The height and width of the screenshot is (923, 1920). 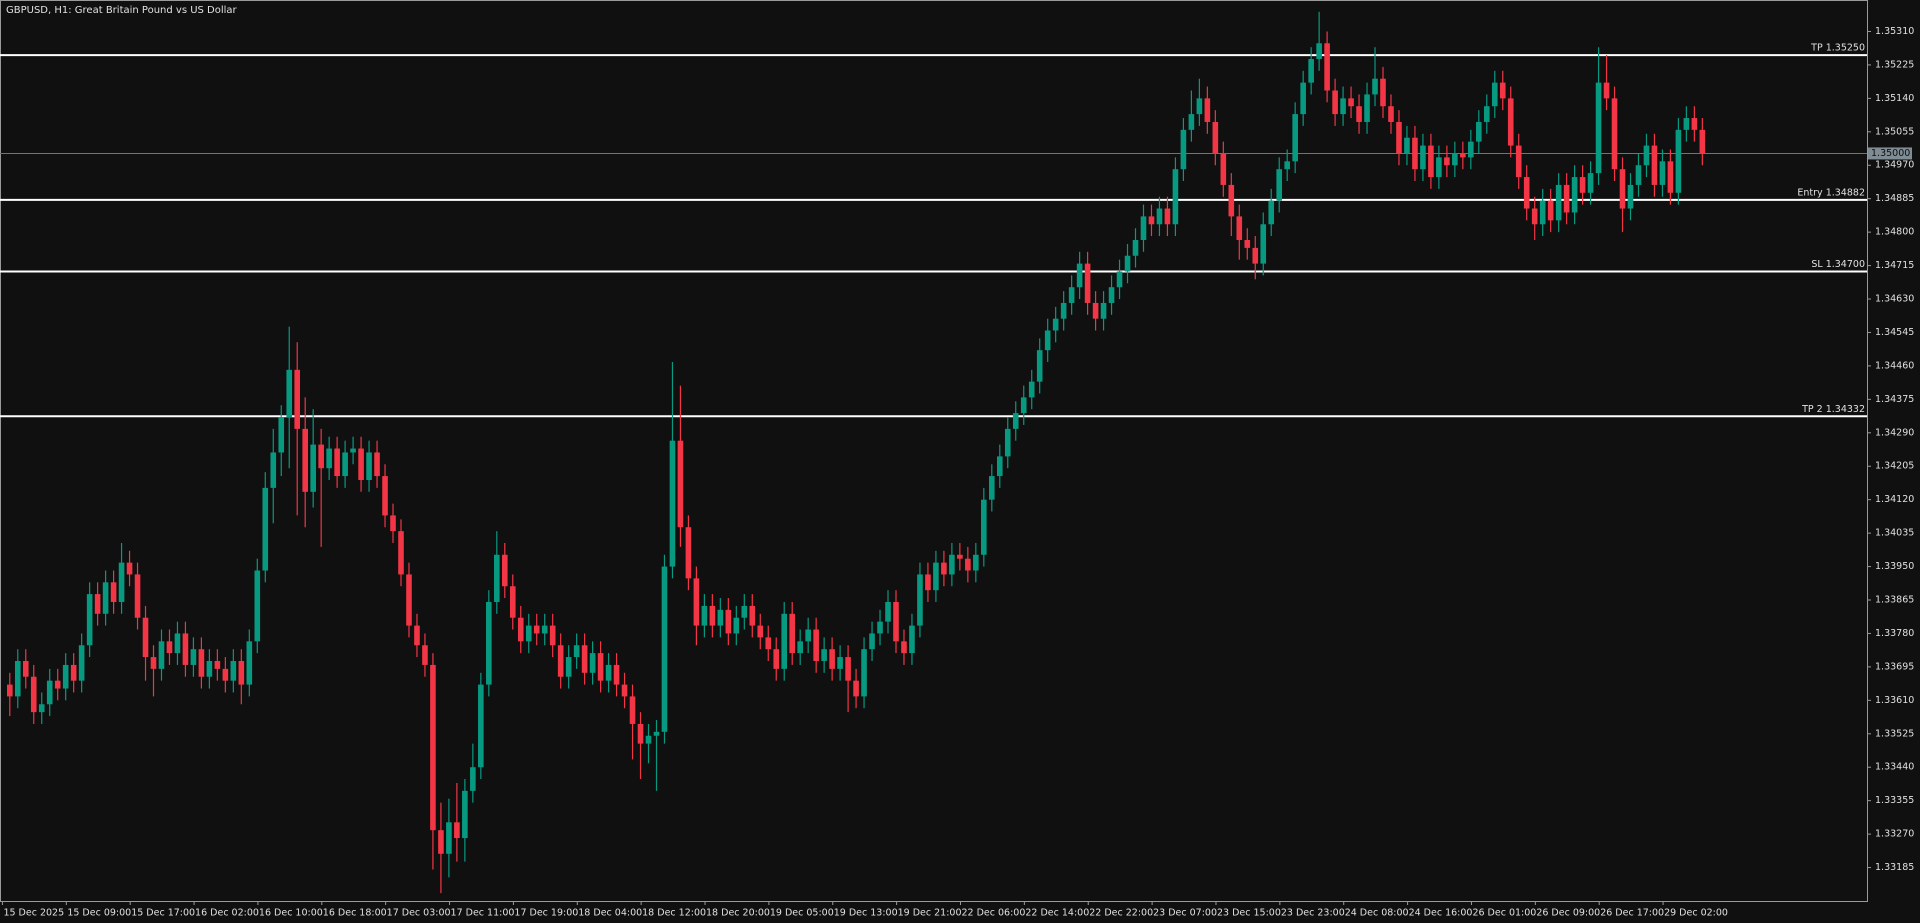 I want to click on y-tick-label: 1.33950, so click(x=1894, y=566).